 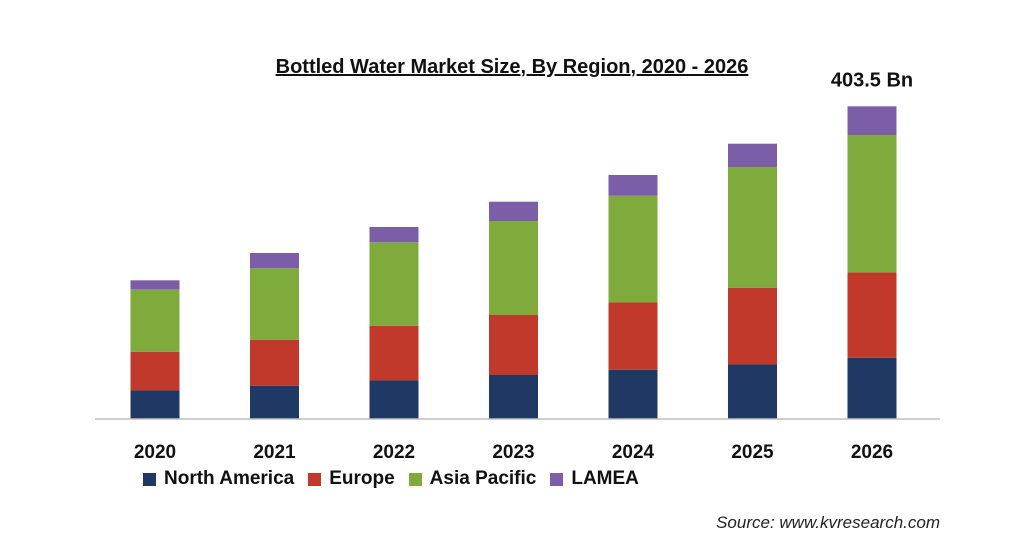 What do you see at coordinates (394, 235) in the screenshot?
I see `bar-segment-lamea-2022` at bounding box center [394, 235].